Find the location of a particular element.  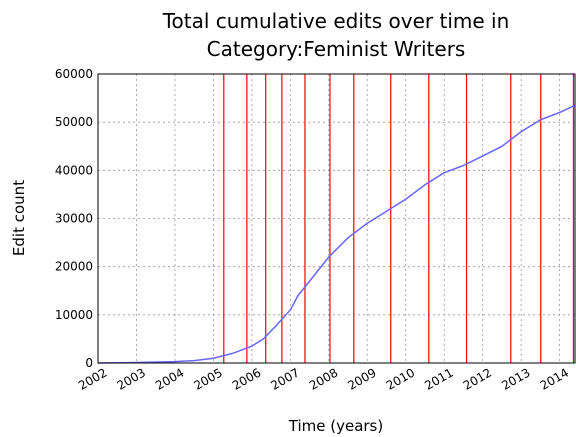

x-tick-label: 2007 is located at coordinates (284, 378).